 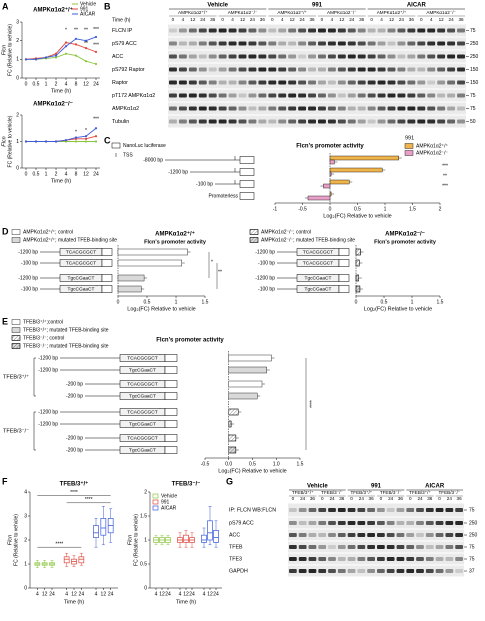 What do you see at coordinates (473, 523) in the screenshot?
I see `mw-label: 250` at bounding box center [473, 523].